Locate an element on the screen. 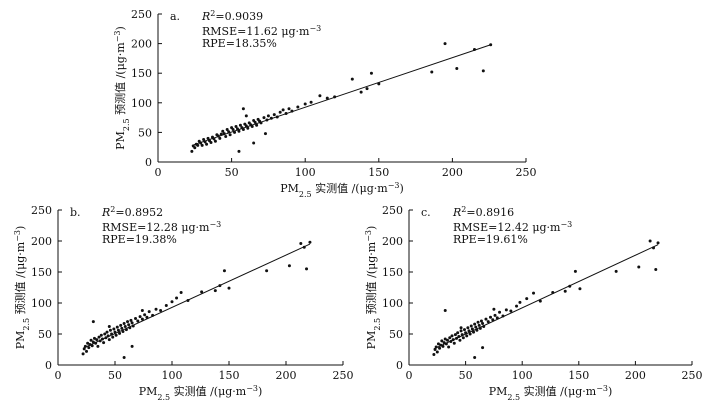  rmse-text: RMSE=12.28 μg·m is located at coordinates (156, 227).